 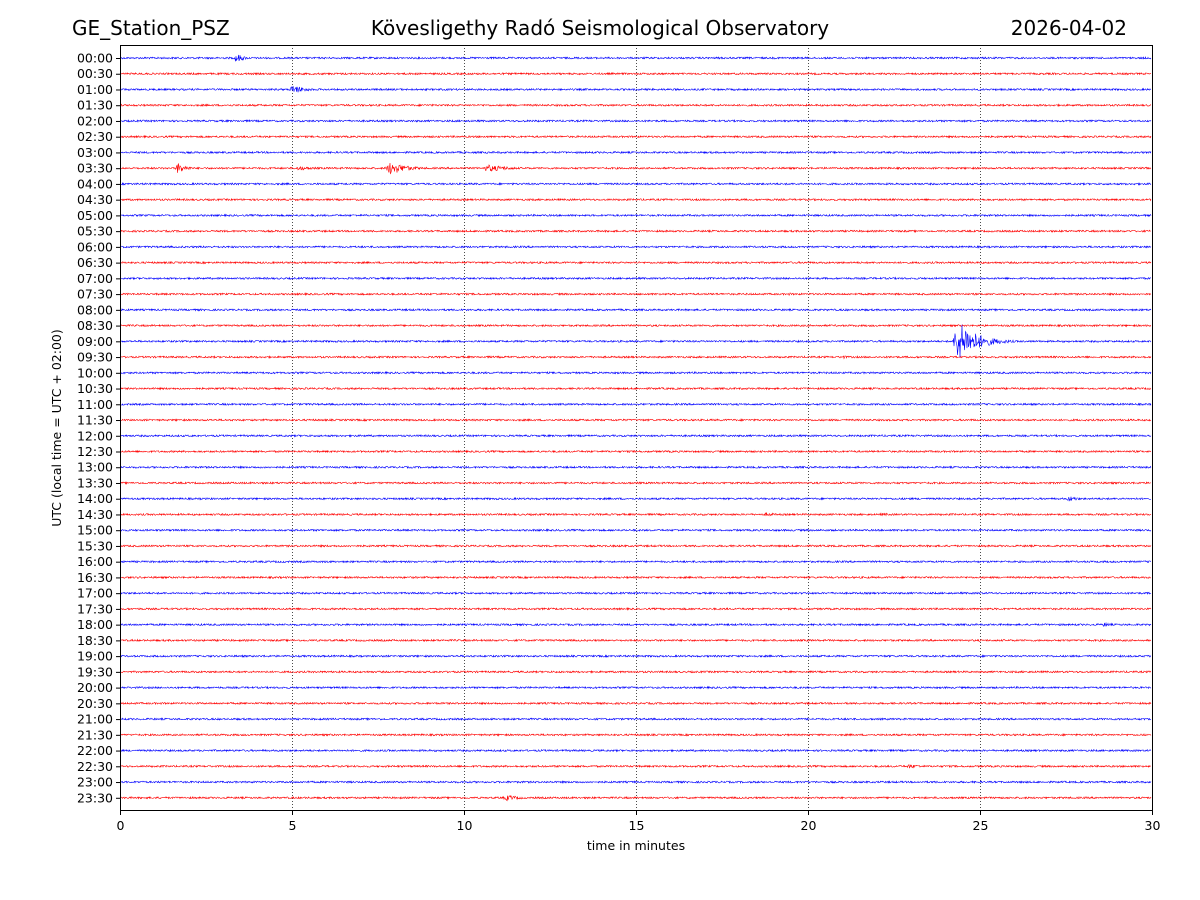 What do you see at coordinates (636, 199) in the screenshot?
I see `trace-04:30` at bounding box center [636, 199].